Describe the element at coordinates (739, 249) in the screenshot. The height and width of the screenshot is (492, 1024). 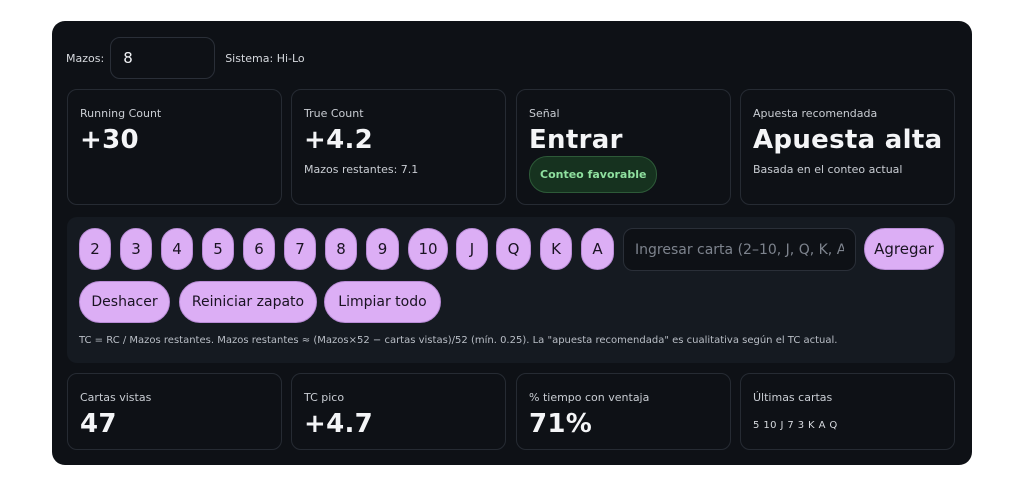
I see `card-input` at that location.